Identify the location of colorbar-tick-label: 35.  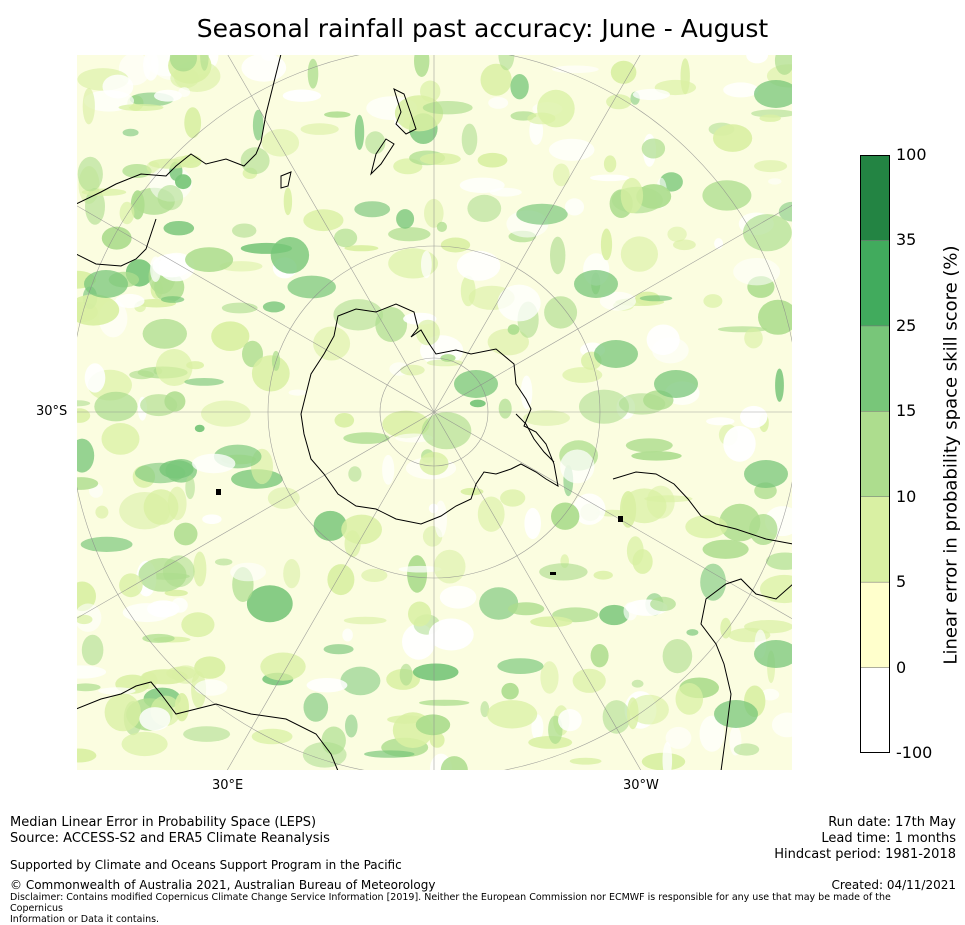
(906, 240).